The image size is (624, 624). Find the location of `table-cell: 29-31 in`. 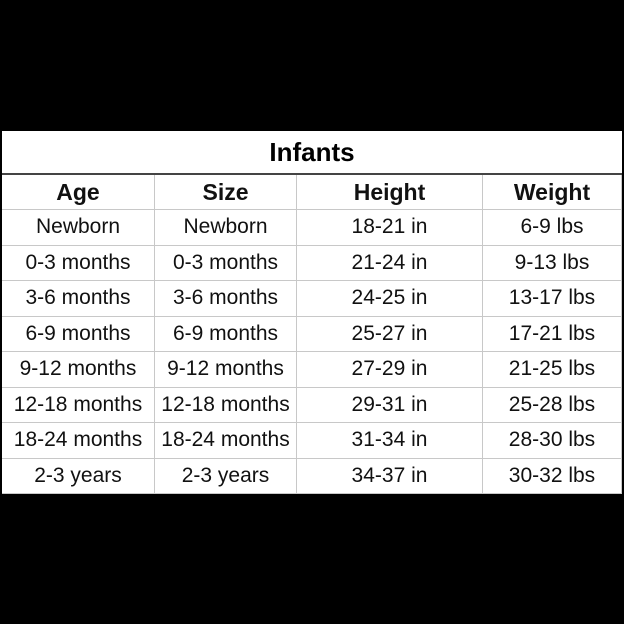

table-cell: 29-31 in is located at coordinates (390, 405).